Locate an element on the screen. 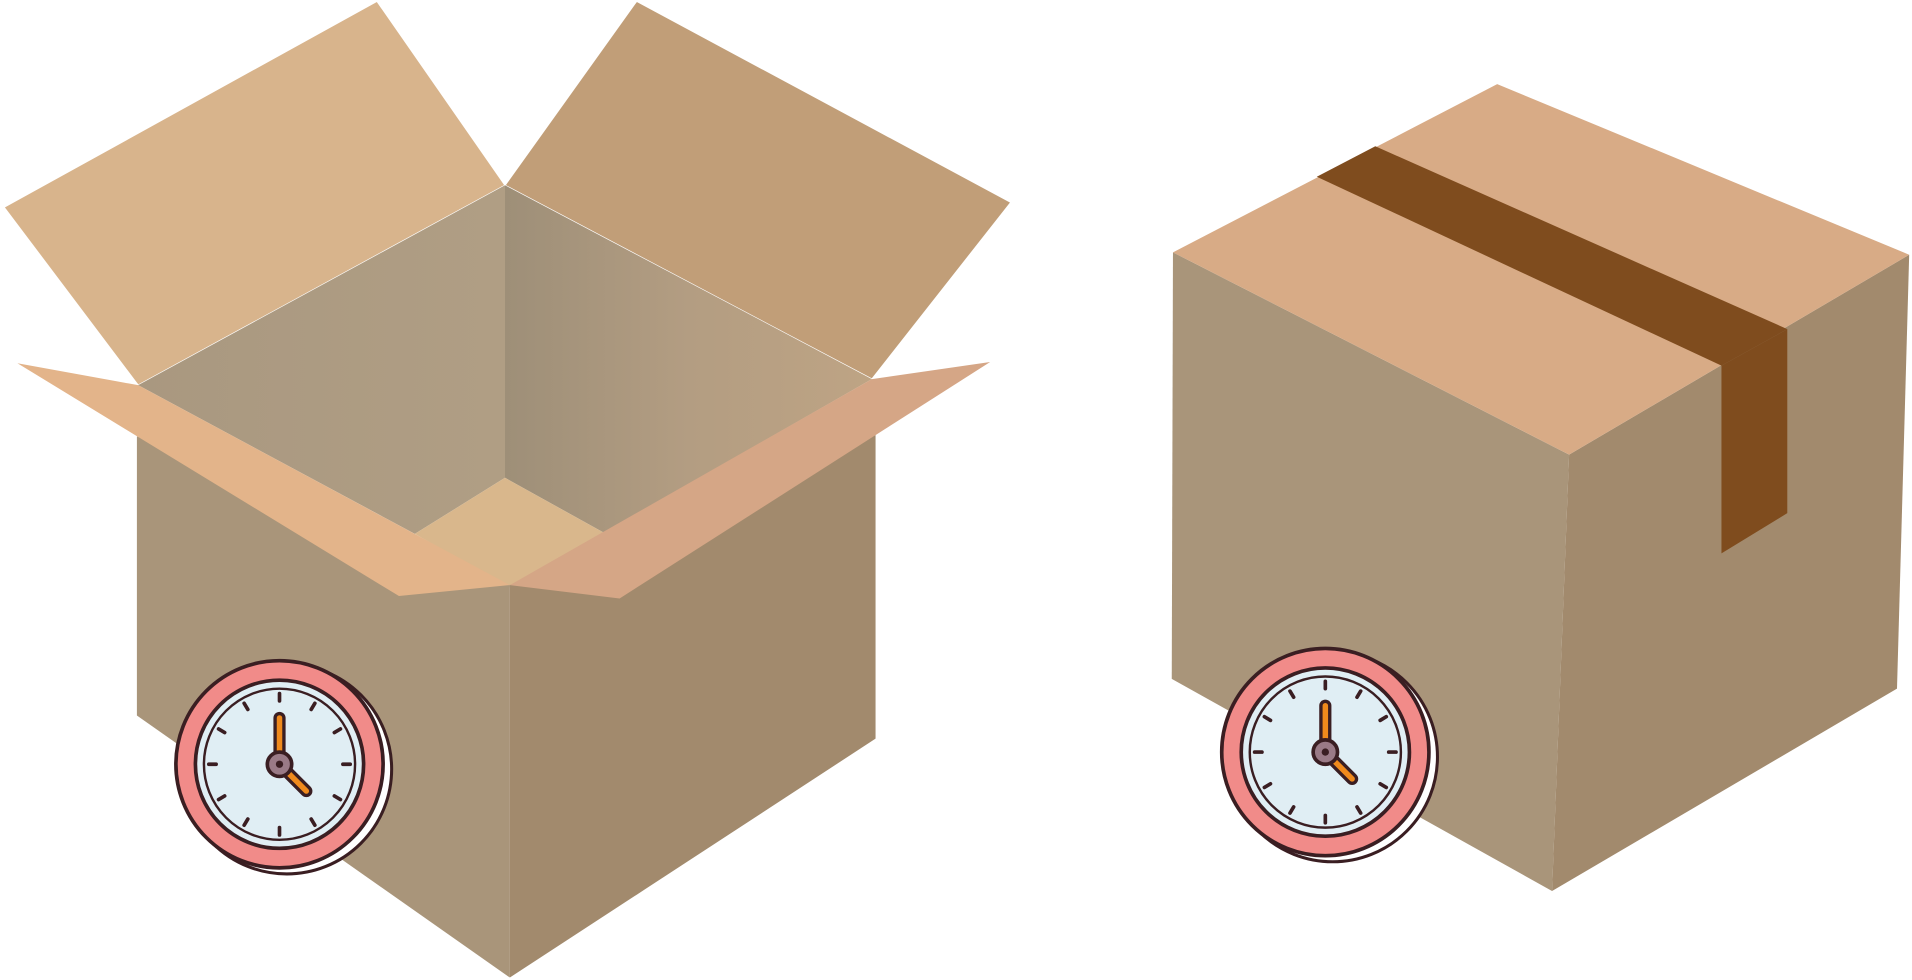 This screenshot has width=1912, height=980. open-box-front-left-flap is located at coordinates (263, 480).